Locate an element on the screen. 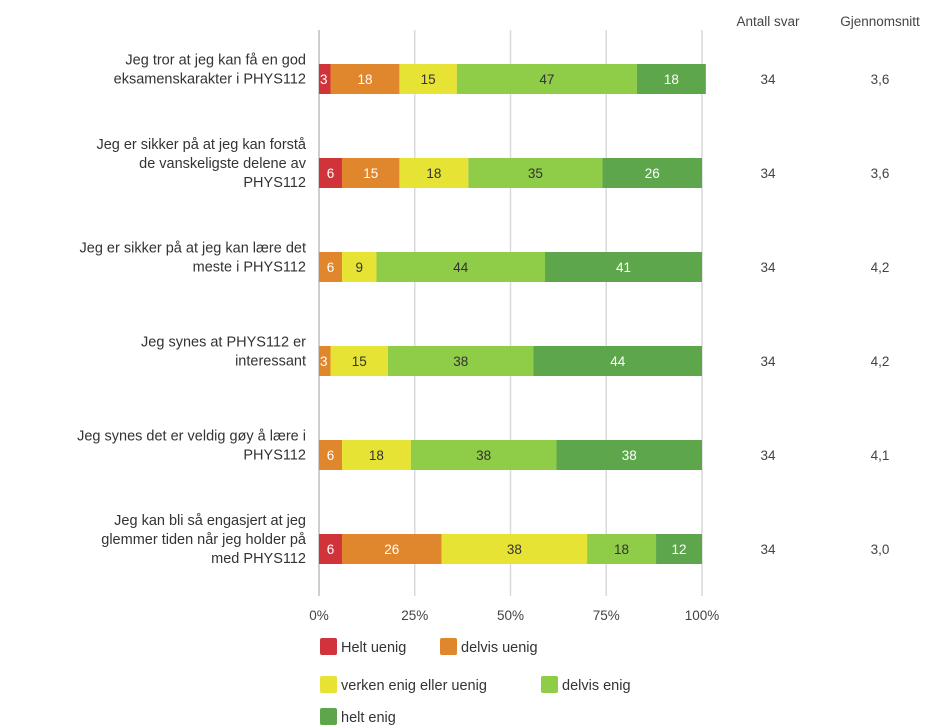  category-label: Jeg er sikker på at jeg kan forstå is located at coordinates (201, 145).